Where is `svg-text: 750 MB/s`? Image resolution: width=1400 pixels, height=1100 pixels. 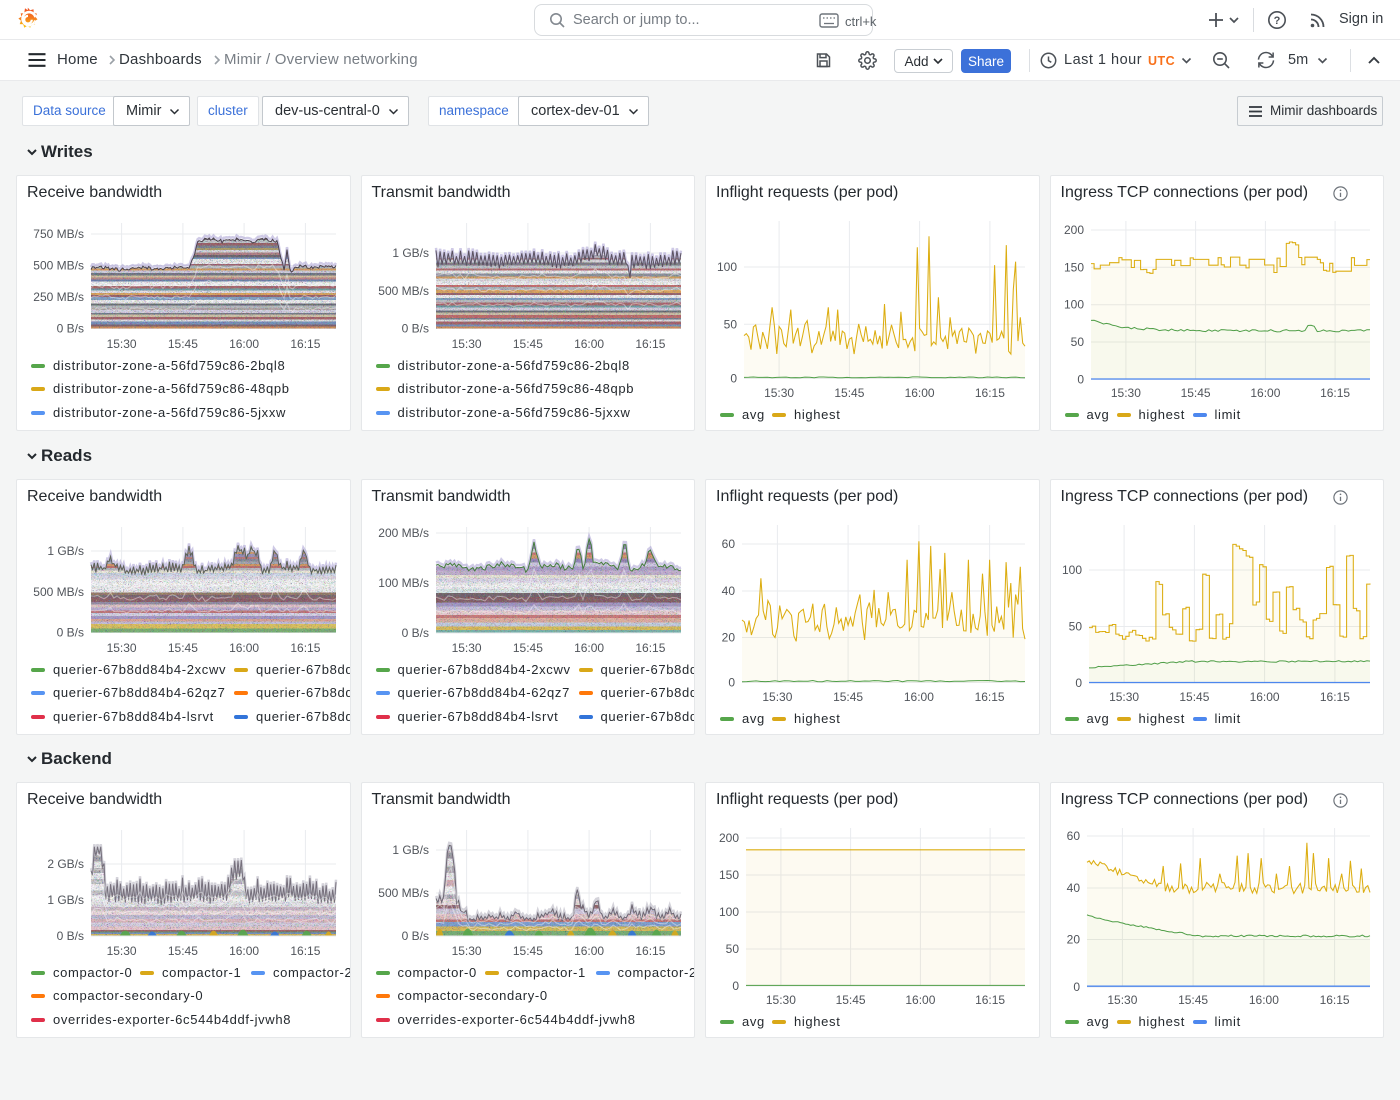
svg-text: 750 MB/s is located at coordinates (58, 234).